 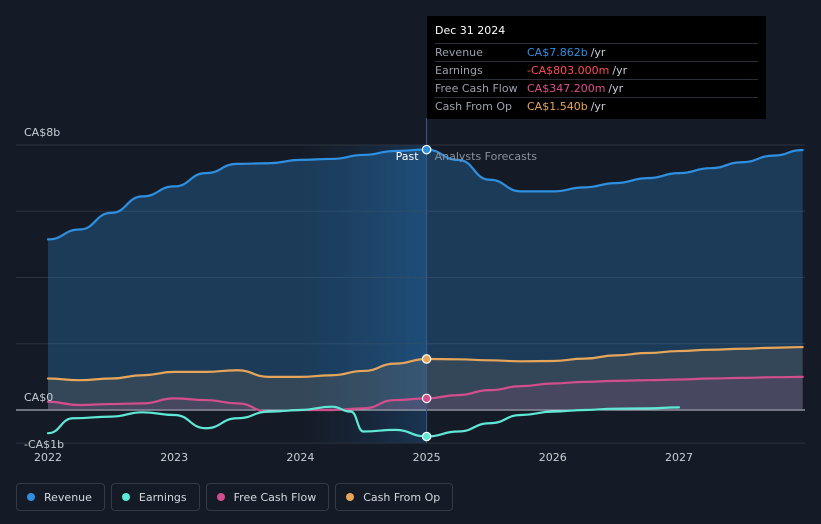 I want to click on cash-from-op-area, so click(x=425, y=378).